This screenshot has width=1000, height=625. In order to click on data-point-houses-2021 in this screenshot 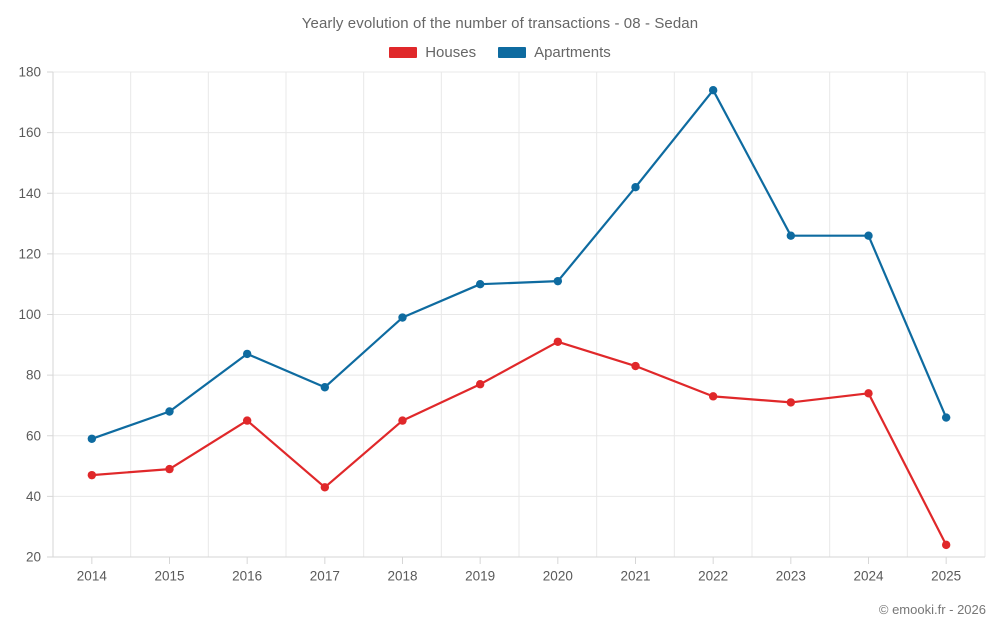, I will do `click(635, 366)`.